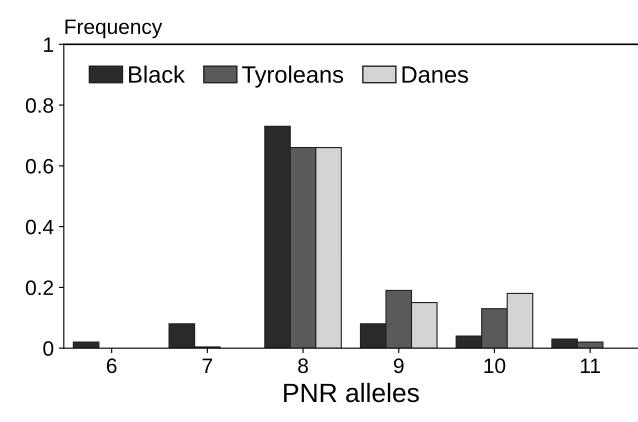 The image size is (638, 422). I want to click on y-tick-label: 0.8, so click(40, 105).